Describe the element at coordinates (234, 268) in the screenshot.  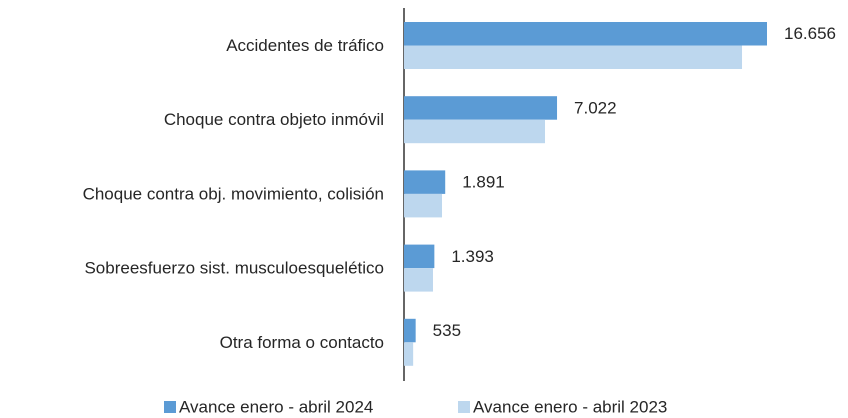
I see `category-label: Sobreesfuerzo sist. musculoesquelético` at that location.